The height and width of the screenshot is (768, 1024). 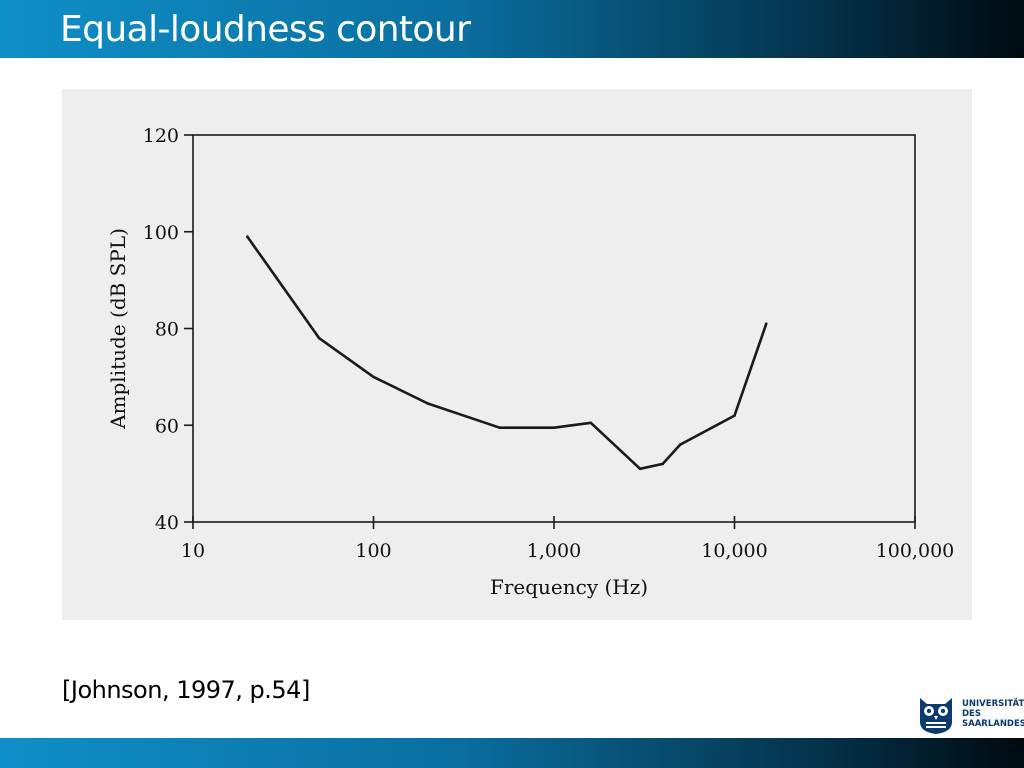 I want to click on y-tick-label: 100, so click(x=161, y=233).